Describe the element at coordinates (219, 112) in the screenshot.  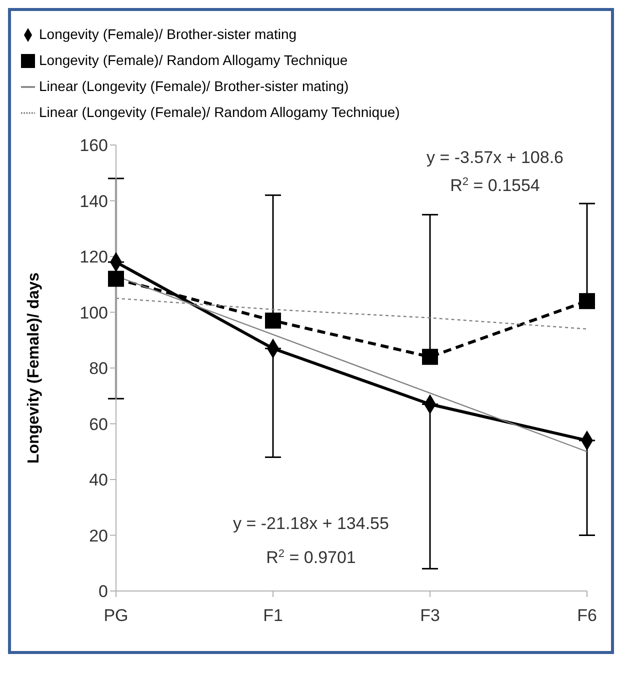
I see `legend-label: Linear (Longevity (Female)/ Random Allogamy Technique)` at that location.